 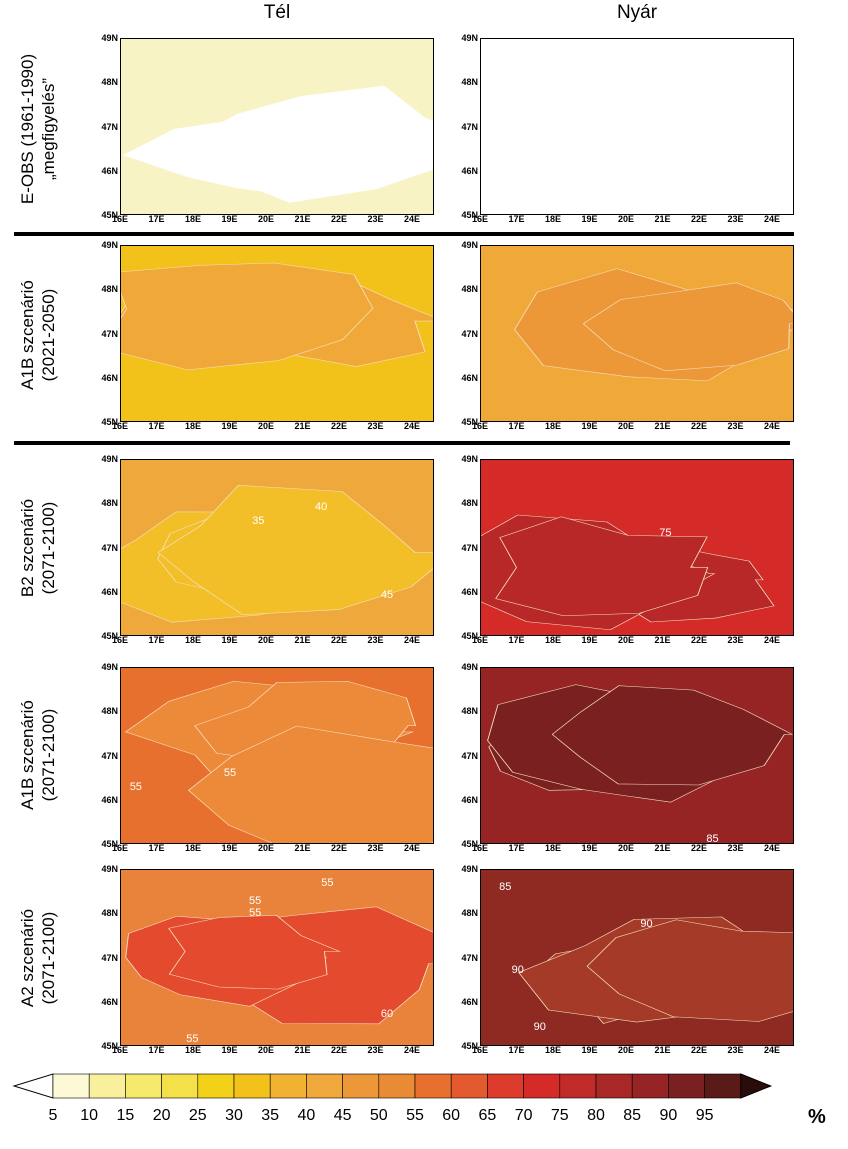 What do you see at coordinates (277, 547) in the screenshot?
I see `map-panel-b2-winter: 35 40 45` at bounding box center [277, 547].